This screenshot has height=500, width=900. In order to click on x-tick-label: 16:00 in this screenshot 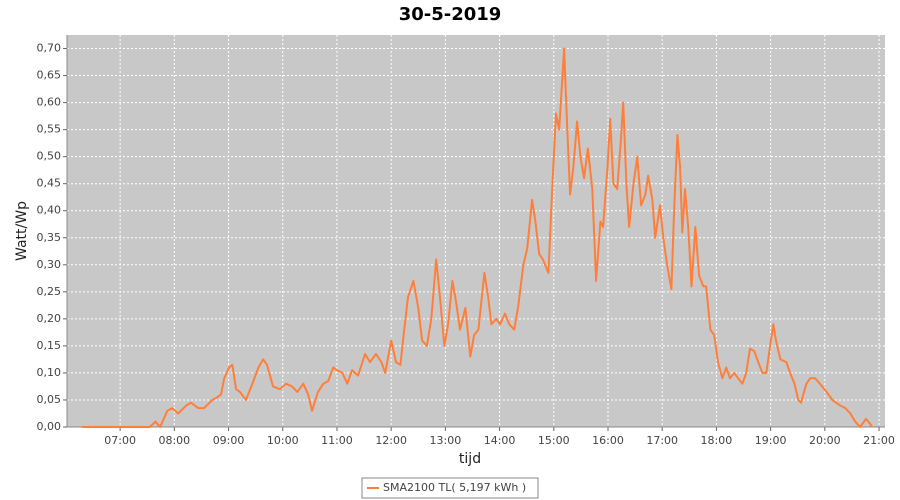, I will do `click(608, 440)`.